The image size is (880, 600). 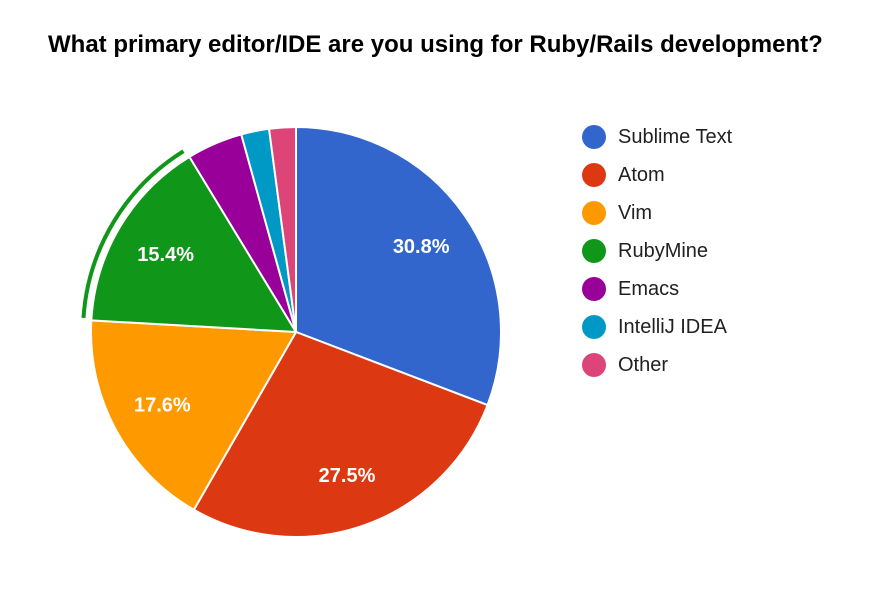 I want to click on legend-item-atom: Atom, so click(x=657, y=175).